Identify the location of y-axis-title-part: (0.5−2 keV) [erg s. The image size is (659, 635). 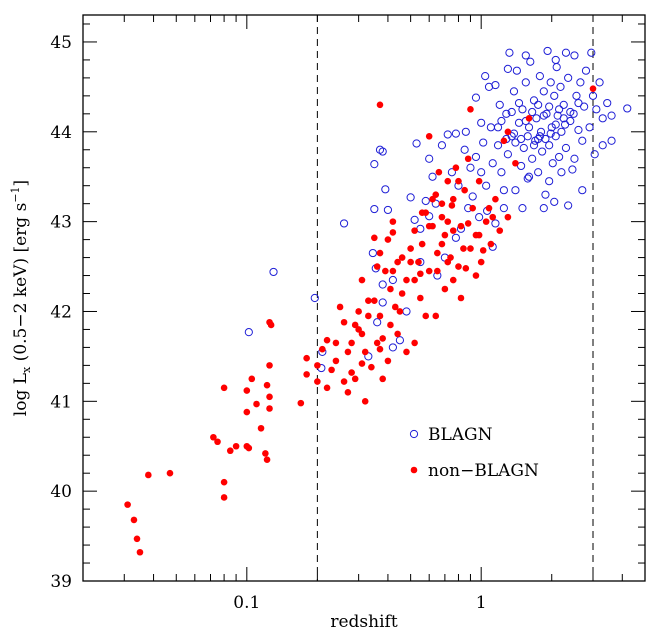
(21, 285).